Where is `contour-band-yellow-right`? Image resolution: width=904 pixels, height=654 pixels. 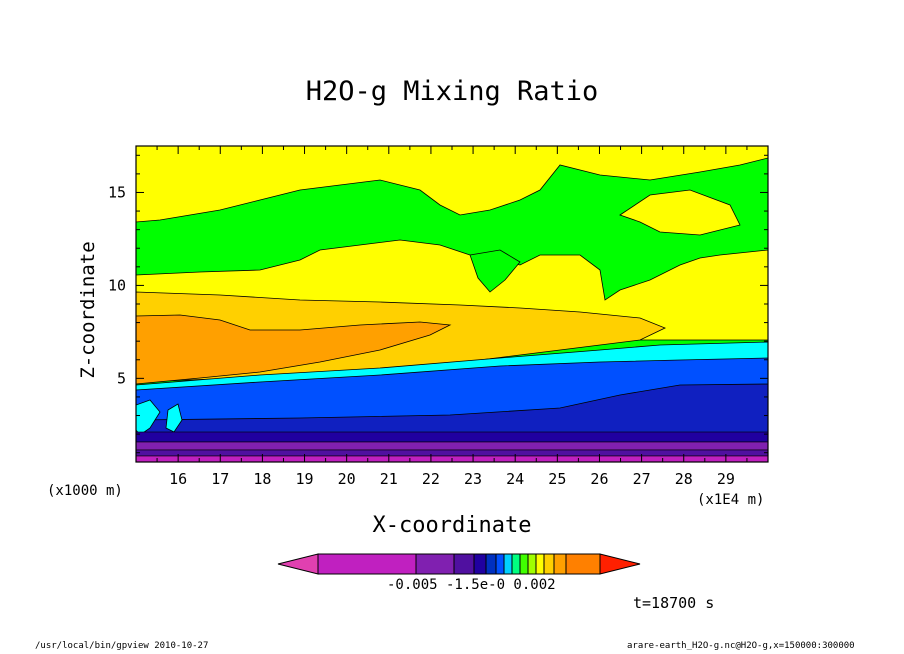
contour-band-yellow-right is located at coordinates (680, 212).